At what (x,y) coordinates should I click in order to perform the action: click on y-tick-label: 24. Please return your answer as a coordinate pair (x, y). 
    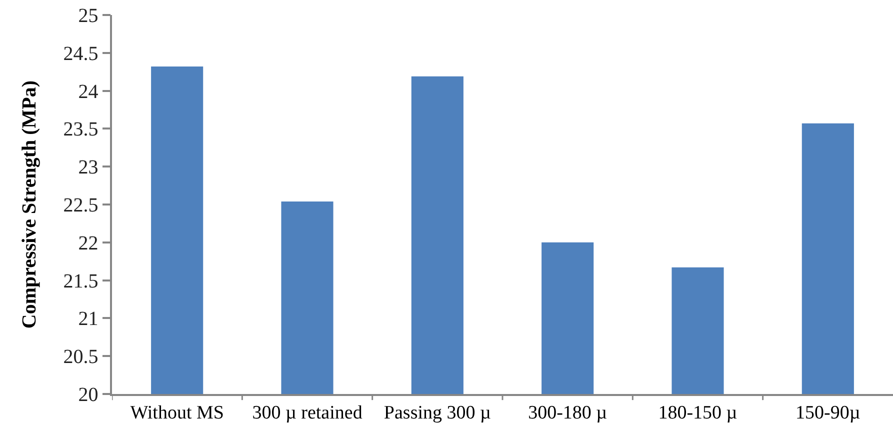
    Looking at the image, I should click on (88, 91).